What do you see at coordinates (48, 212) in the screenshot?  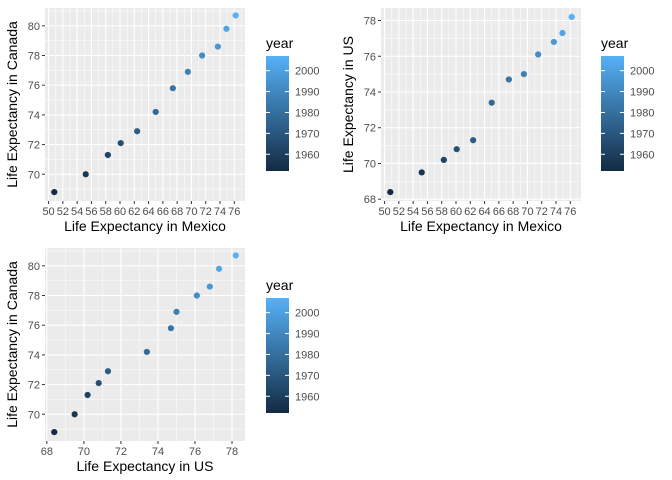 I see `x-tick-label: 50` at bounding box center [48, 212].